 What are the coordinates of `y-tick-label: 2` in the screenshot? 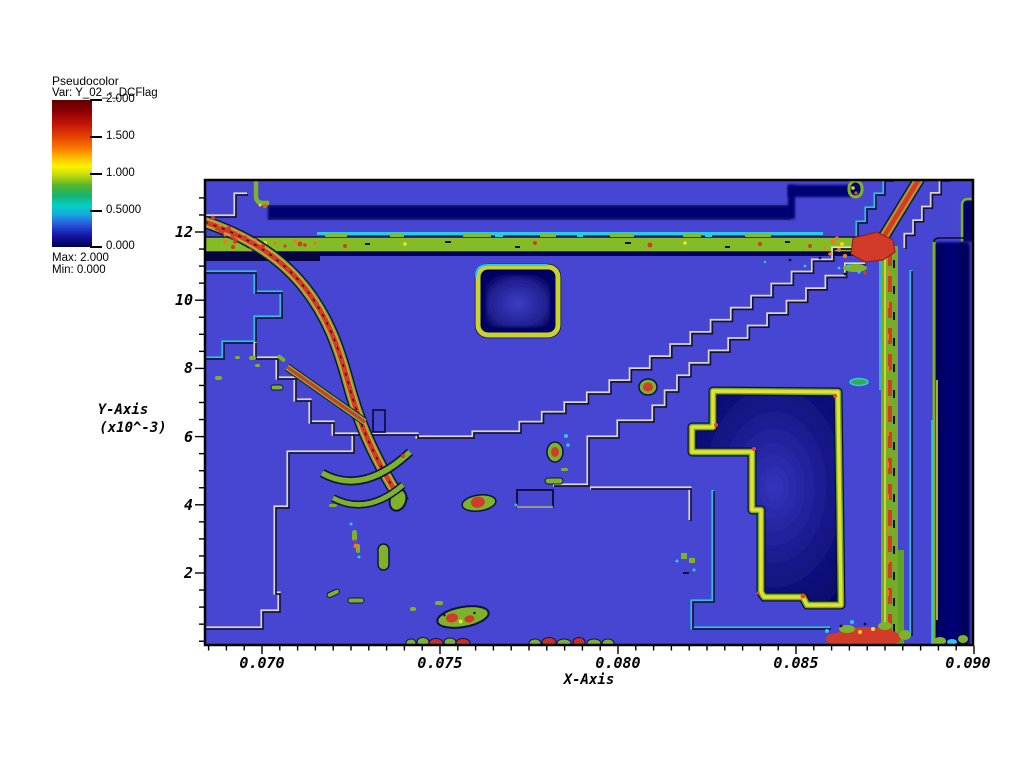 It's located at (188, 573).